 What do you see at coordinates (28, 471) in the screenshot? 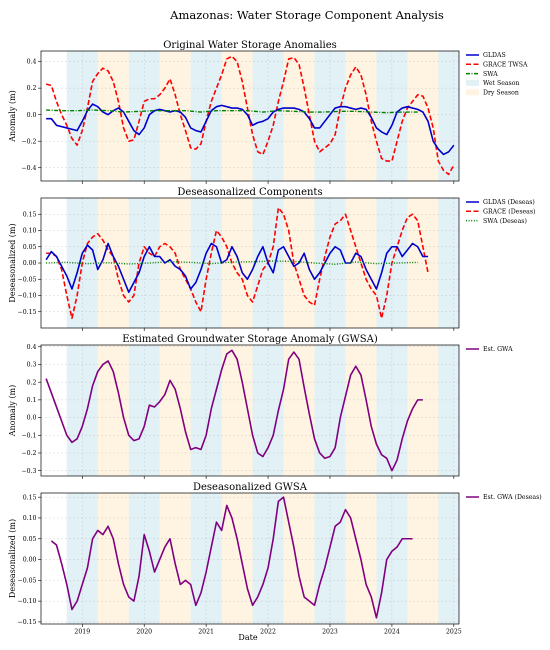
I see `y-tick-label: −0.3` at bounding box center [28, 471].